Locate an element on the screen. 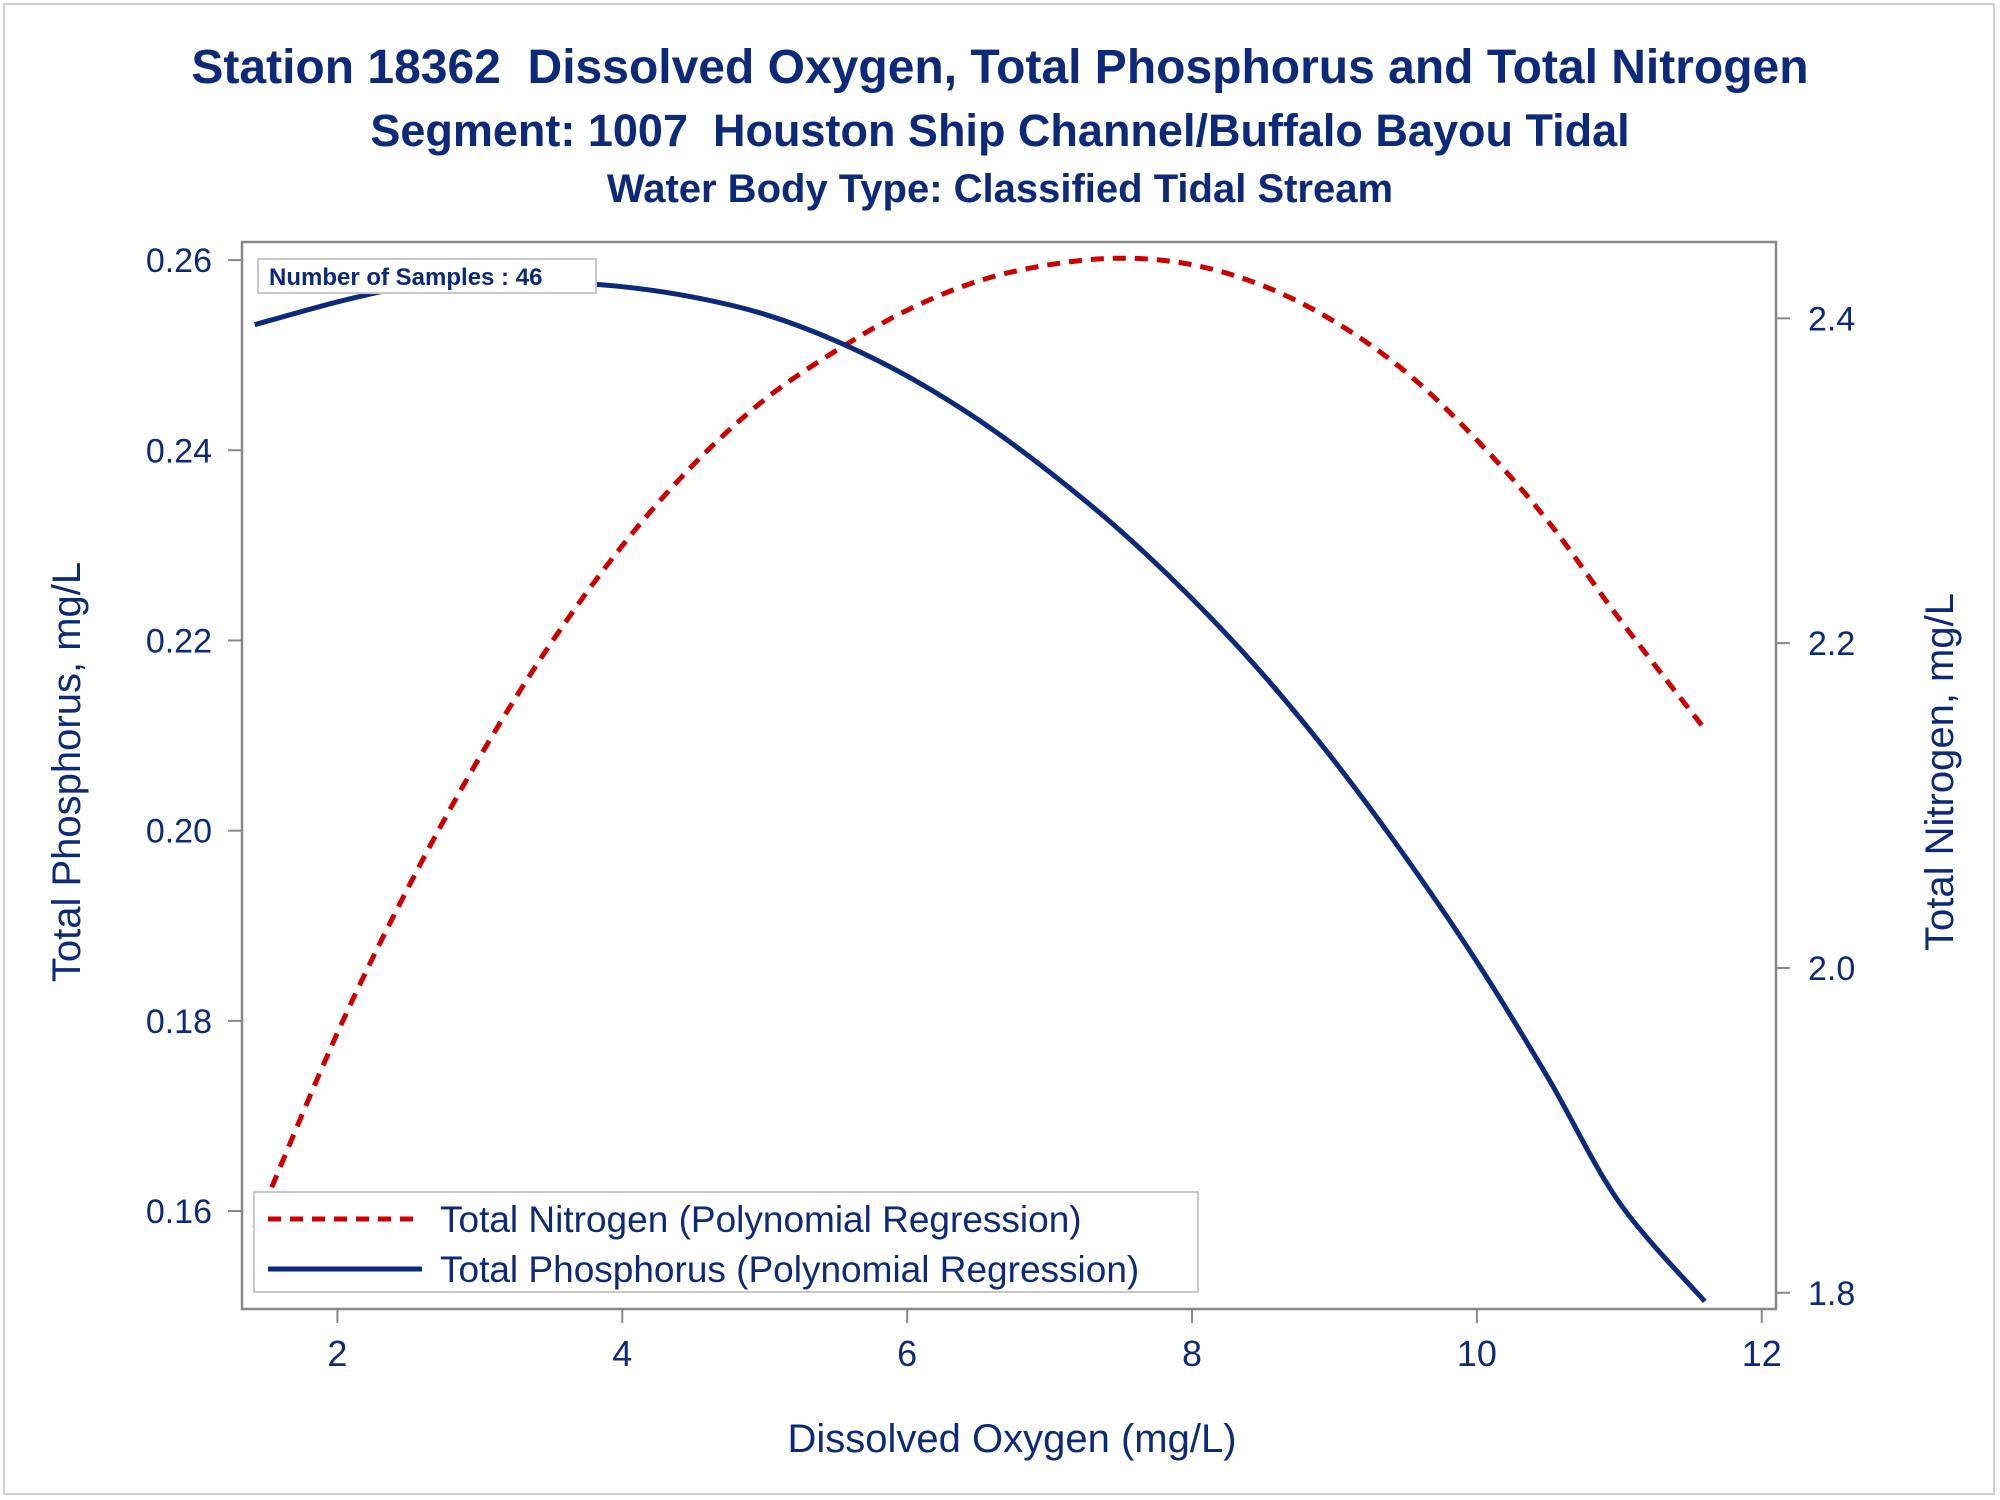 The height and width of the screenshot is (1500, 2000). y-tick-label: 0.22 is located at coordinates (179, 641).